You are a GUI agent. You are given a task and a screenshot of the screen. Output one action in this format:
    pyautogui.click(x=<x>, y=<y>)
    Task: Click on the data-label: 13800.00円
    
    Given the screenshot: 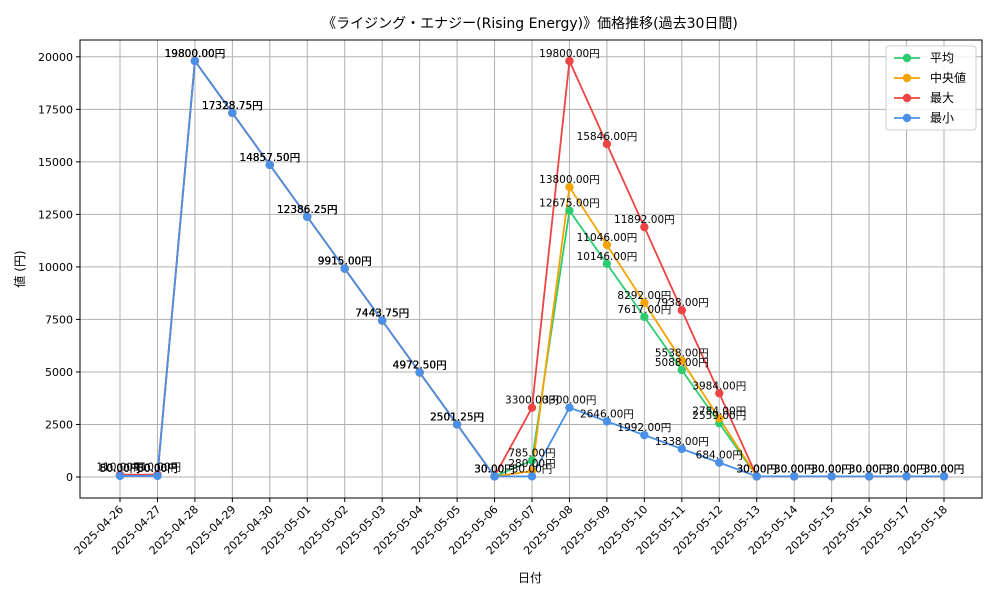 What is the action you would take?
    pyautogui.click(x=569, y=180)
    